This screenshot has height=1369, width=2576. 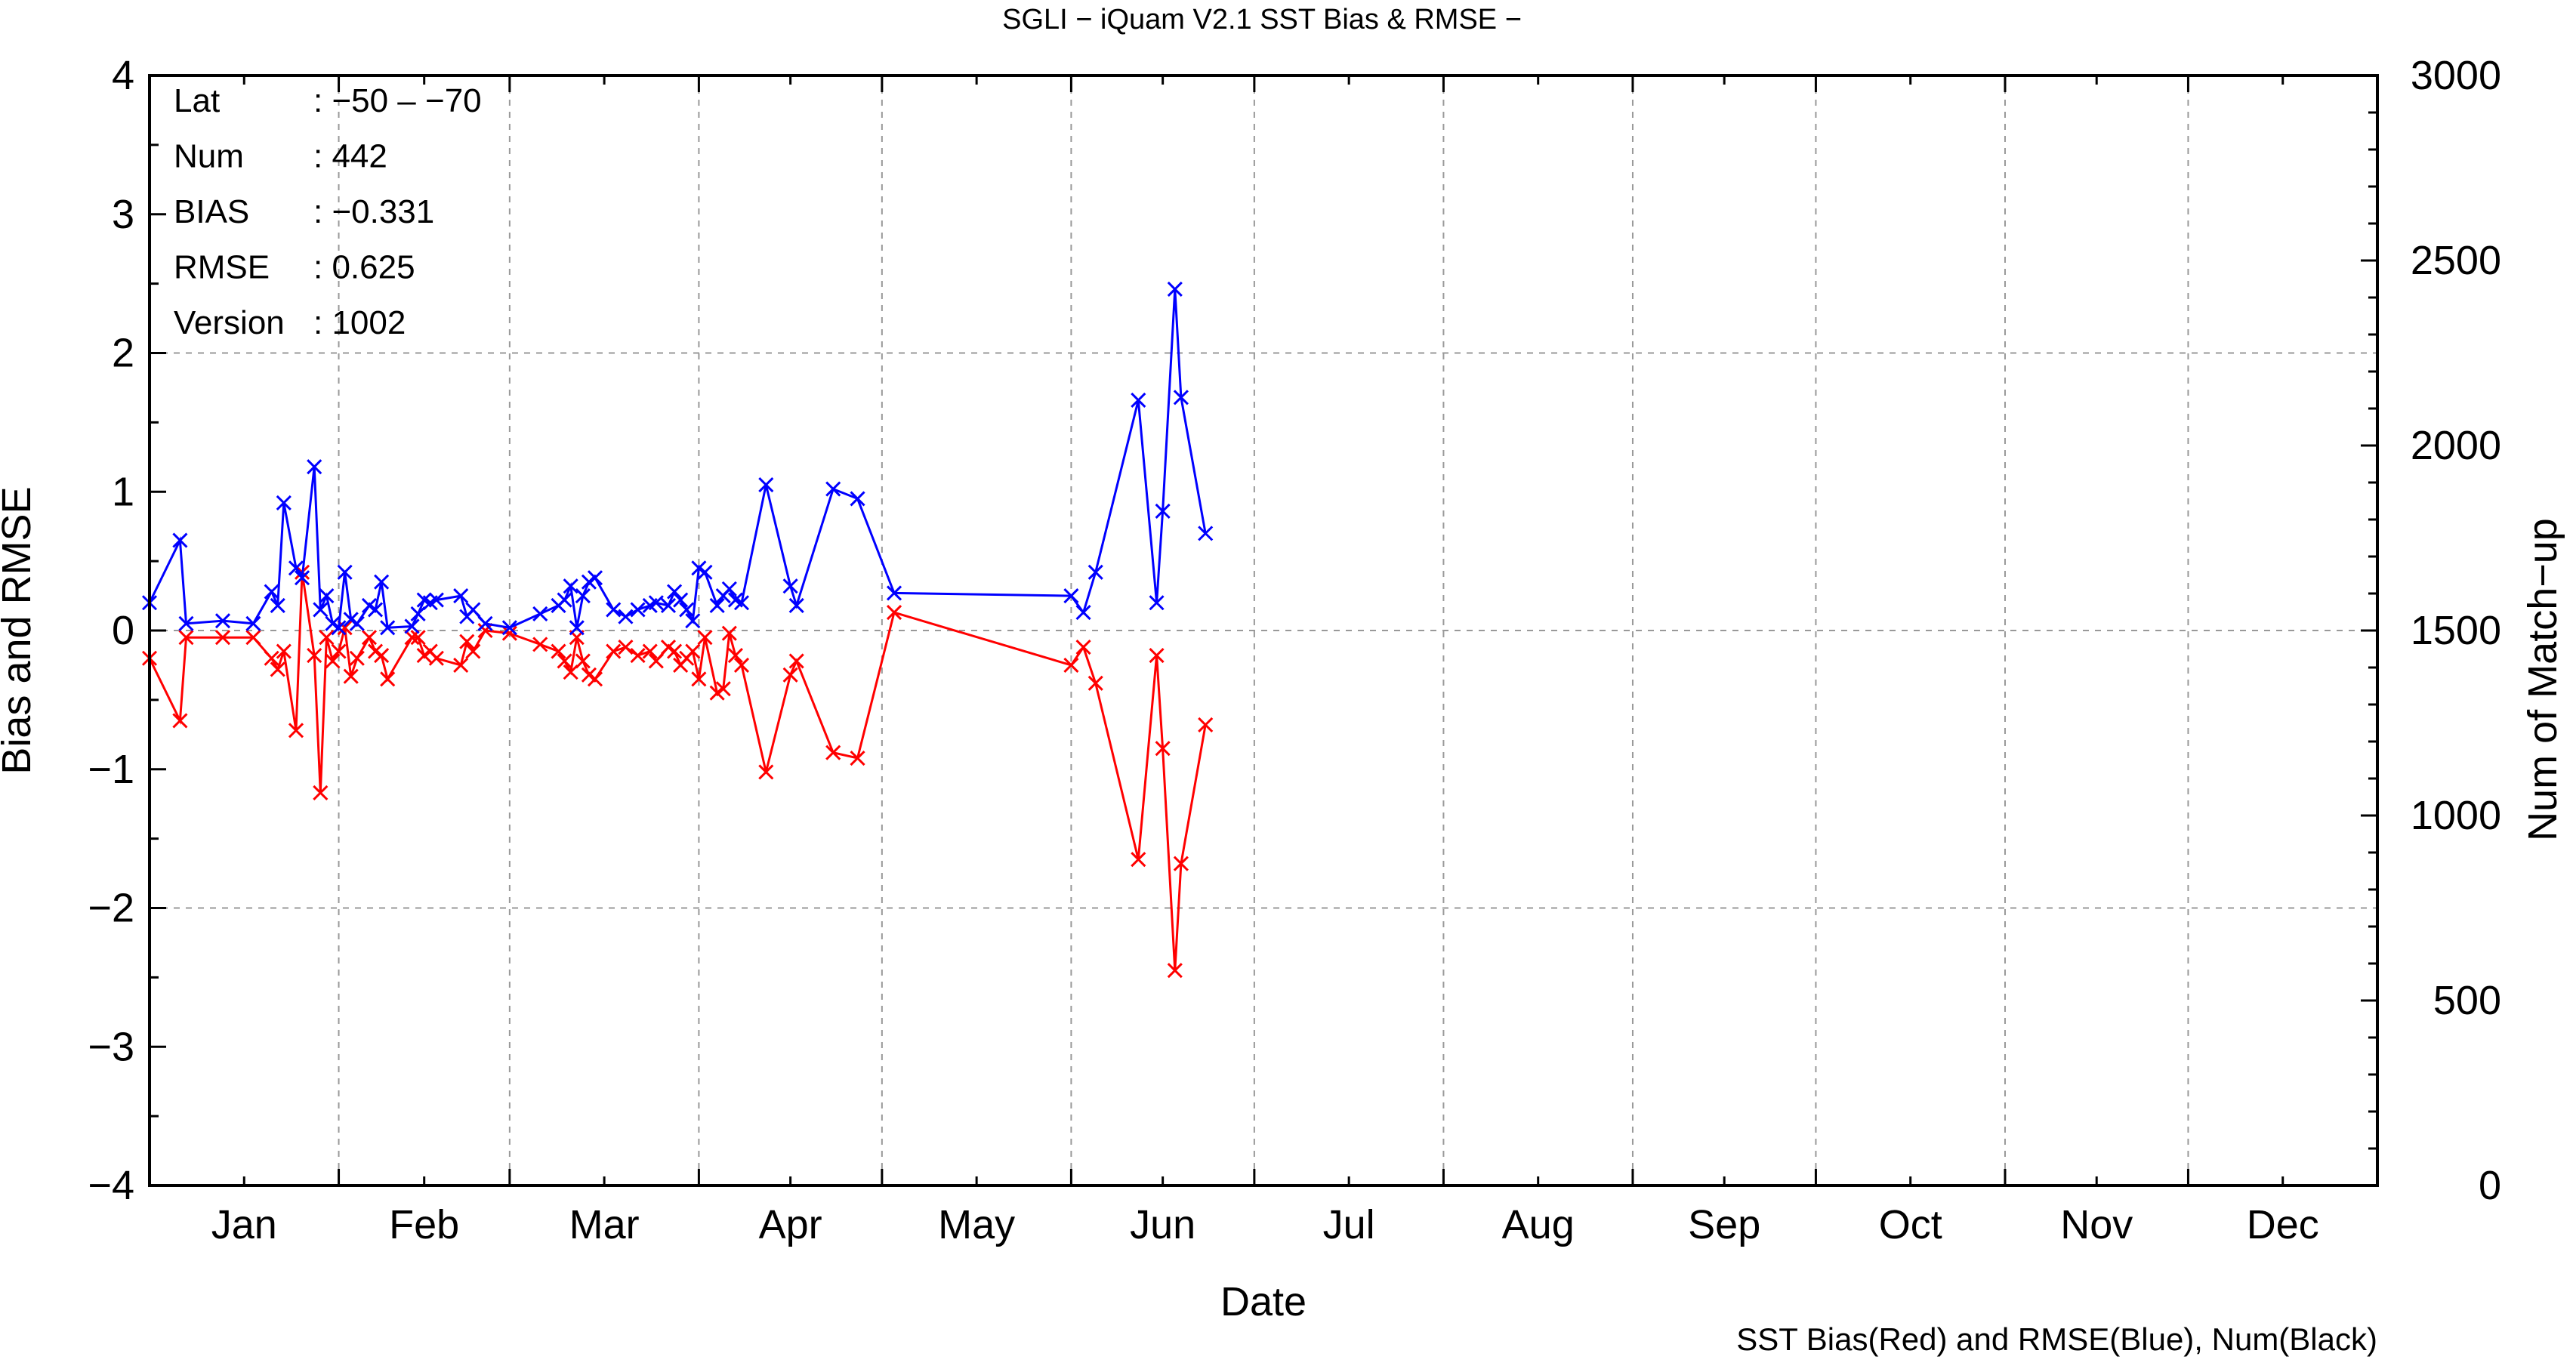 I want to click on y-axis-tick-labels: −4 −3 −2 −1 0 1 2 3 4, so click(x=111, y=630).